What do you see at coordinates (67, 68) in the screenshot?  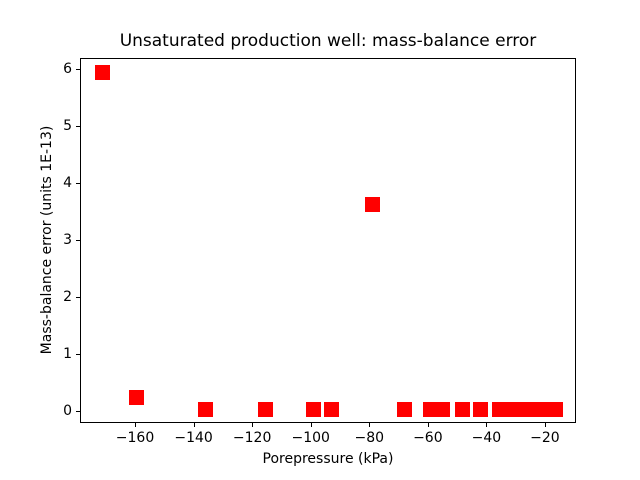 I see `y-axis-tick-label: 6` at bounding box center [67, 68].